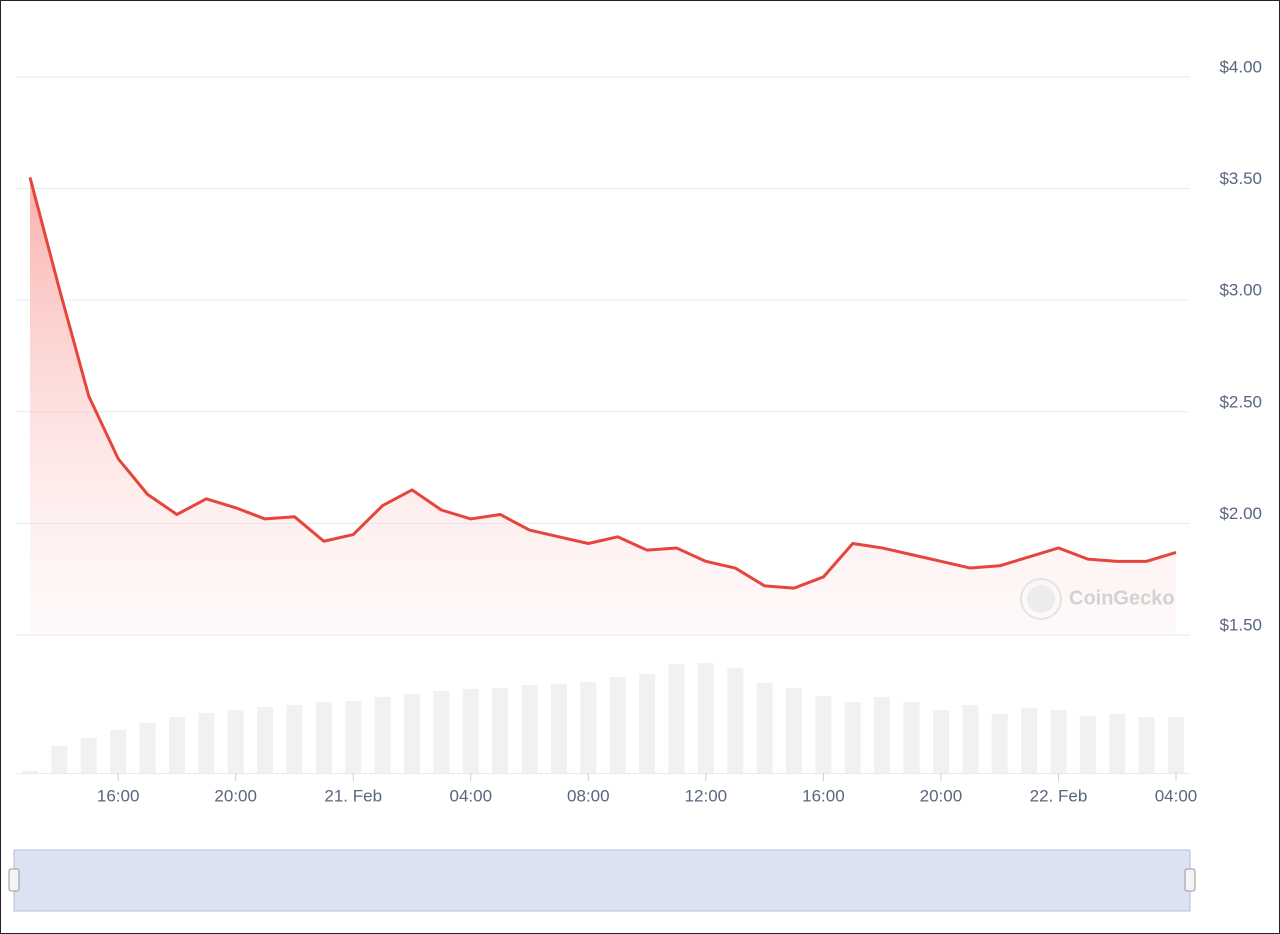  I want to click on navigator-window, so click(602, 880).